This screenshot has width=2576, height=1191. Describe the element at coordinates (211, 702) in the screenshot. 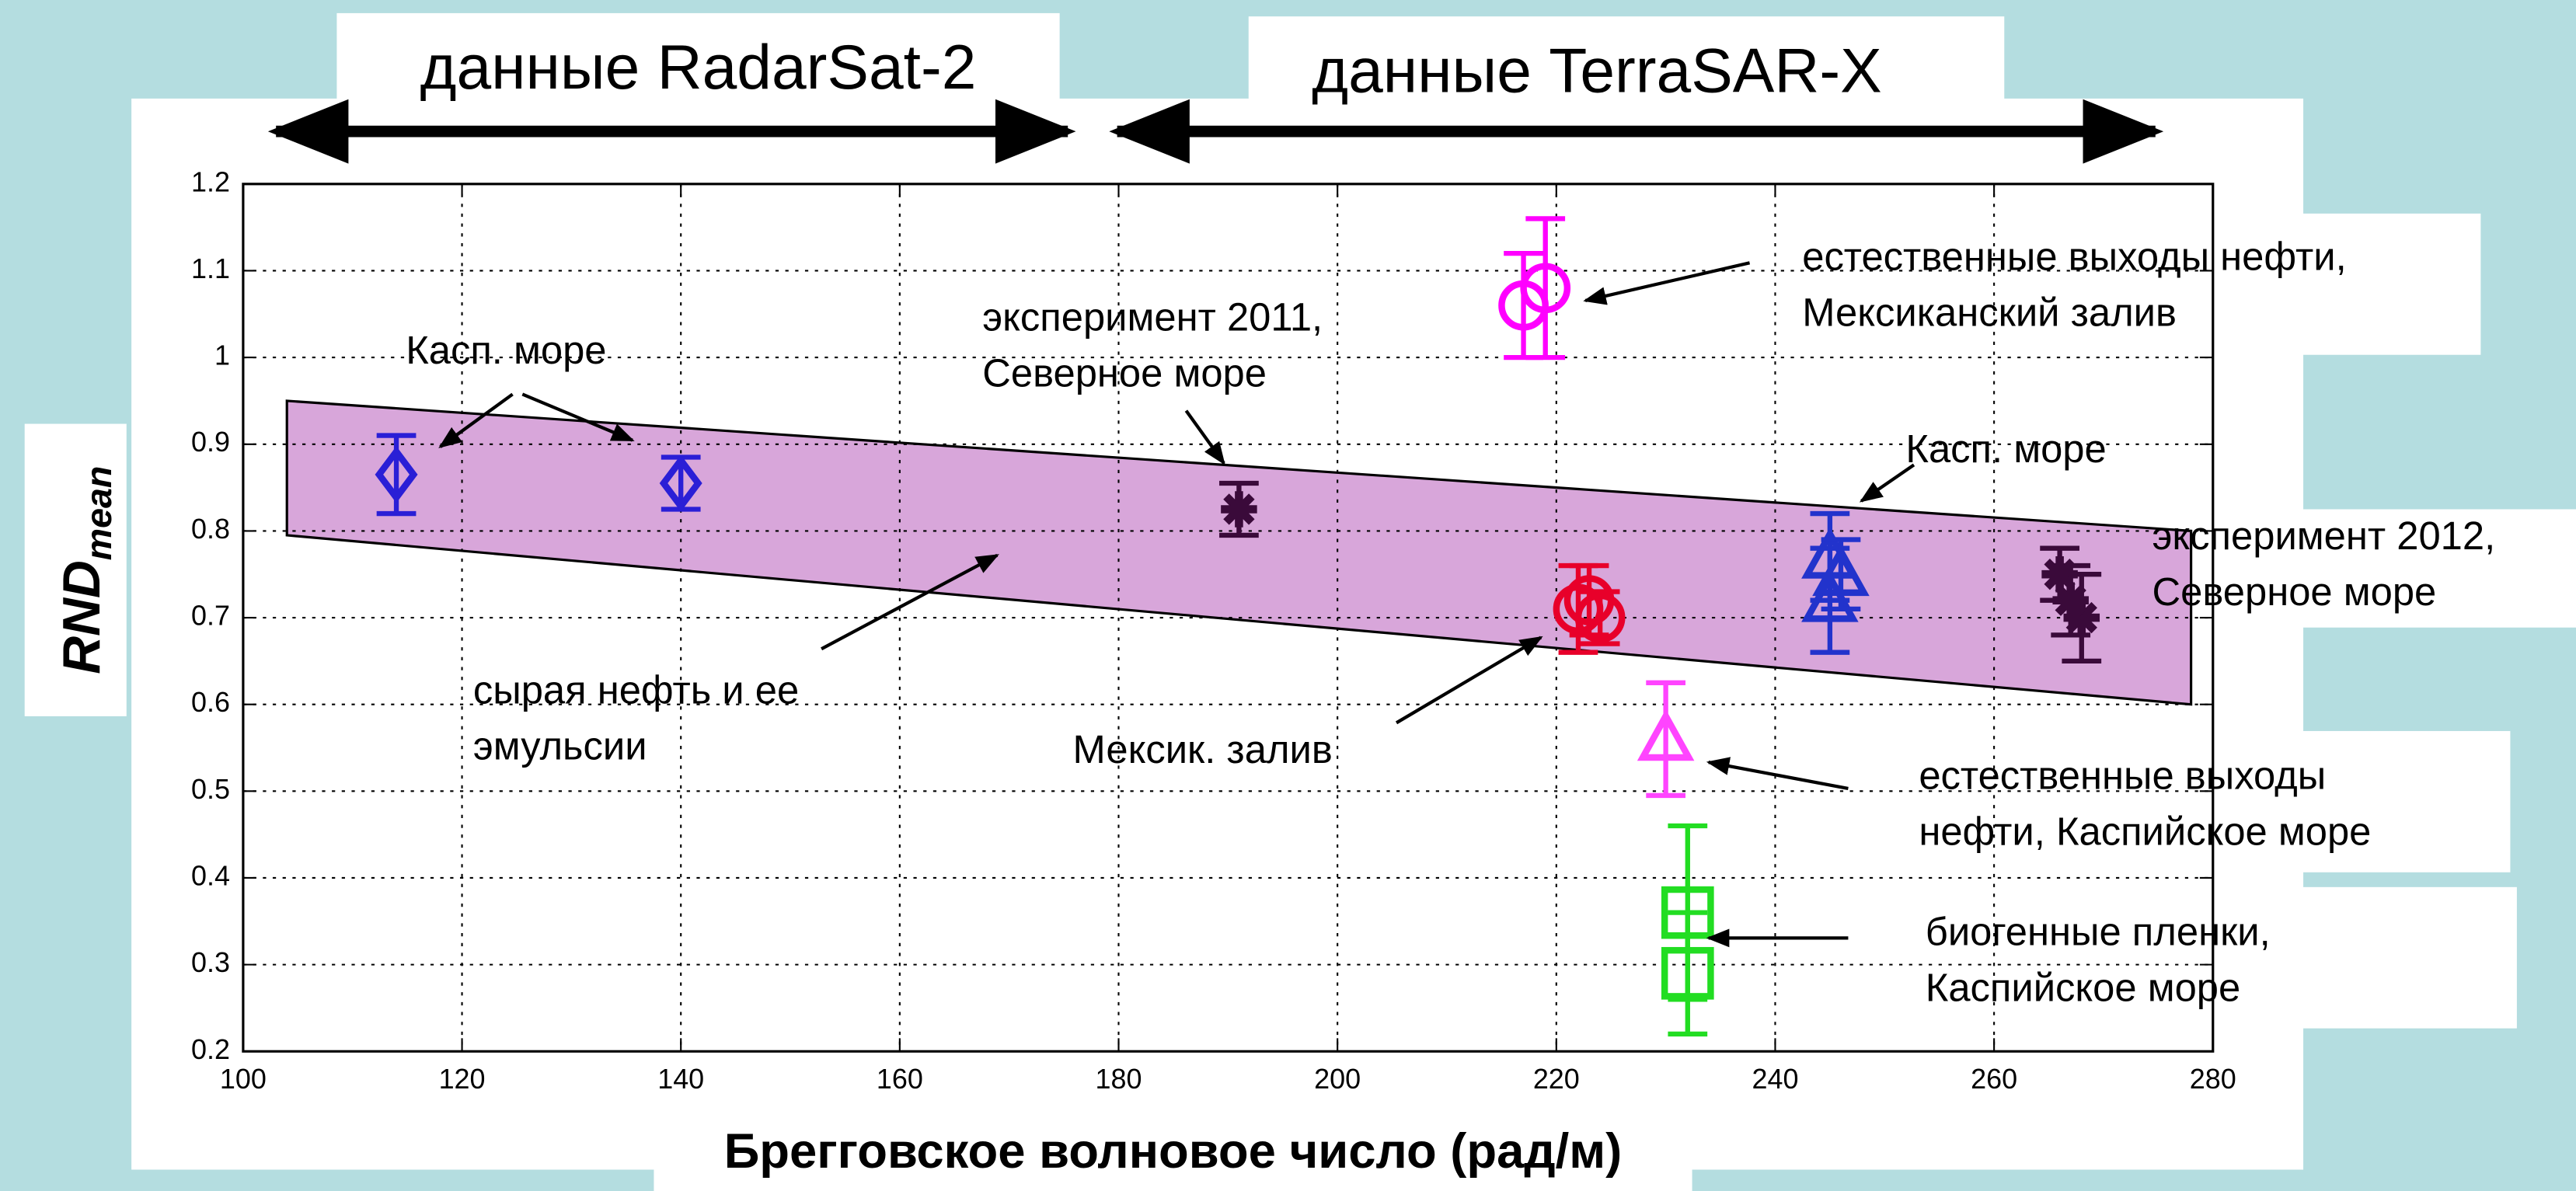

I see `y-tick-label: 0.6` at that location.